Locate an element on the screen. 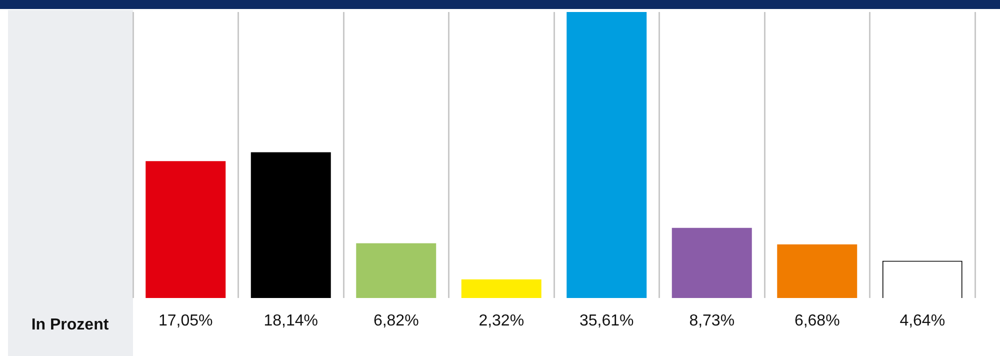  data-label: 18,14% is located at coordinates (291, 321).